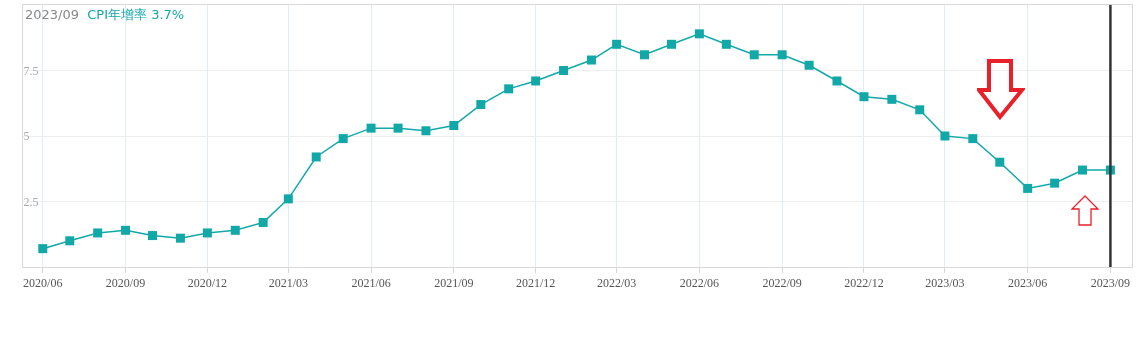  Describe the element at coordinates (26, 136) in the screenshot. I see `y-tick-label: 5` at that location.